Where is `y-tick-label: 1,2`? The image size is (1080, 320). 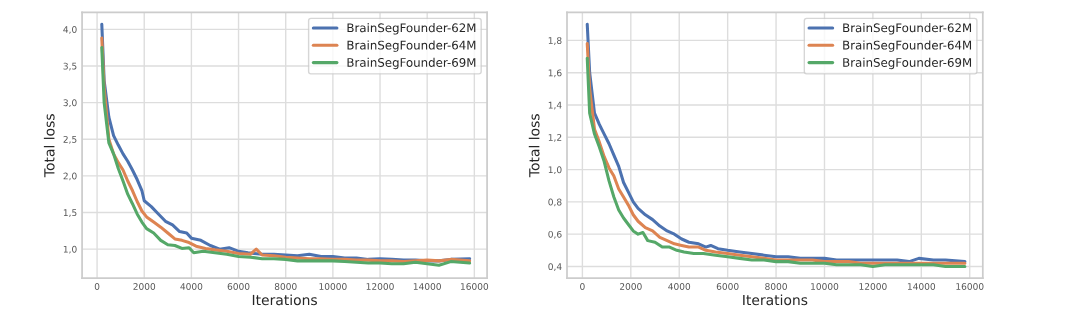 y-tick-label: 1,2 is located at coordinates (555, 138).